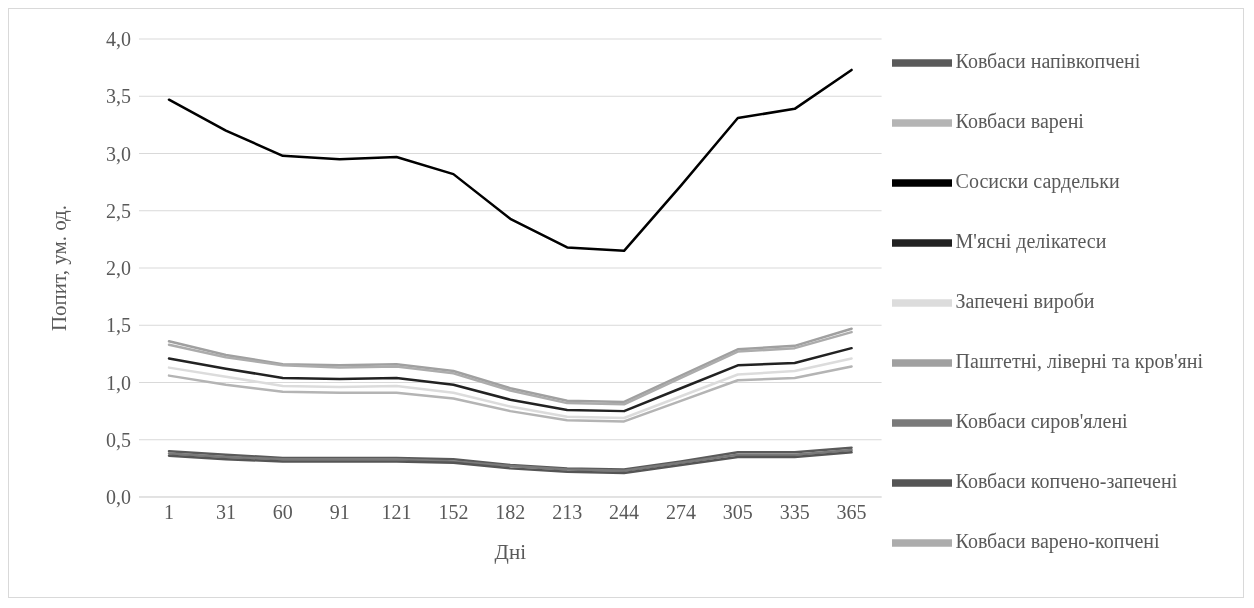  Describe the element at coordinates (1066, 480) in the screenshot. I see `legend-label: Ковбаси копчено-запечені` at that location.